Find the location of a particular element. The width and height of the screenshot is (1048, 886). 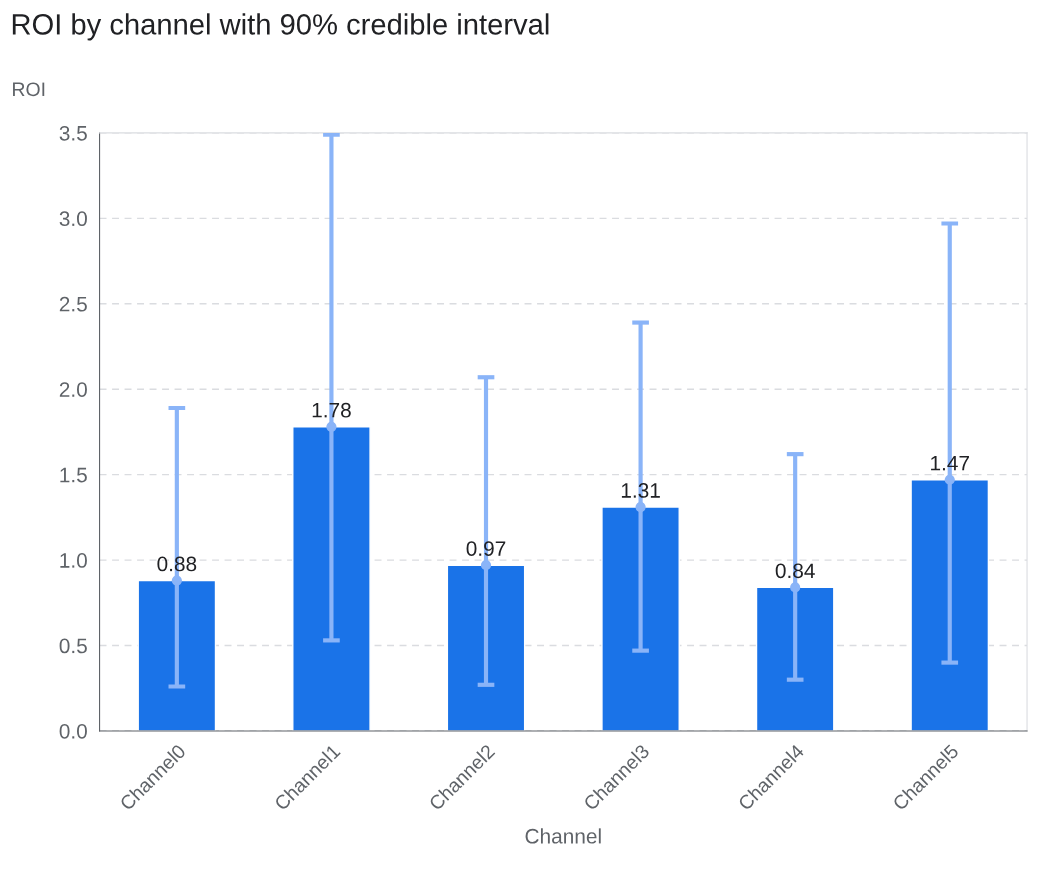

y-tick-label: 3.0 is located at coordinates (73, 219).